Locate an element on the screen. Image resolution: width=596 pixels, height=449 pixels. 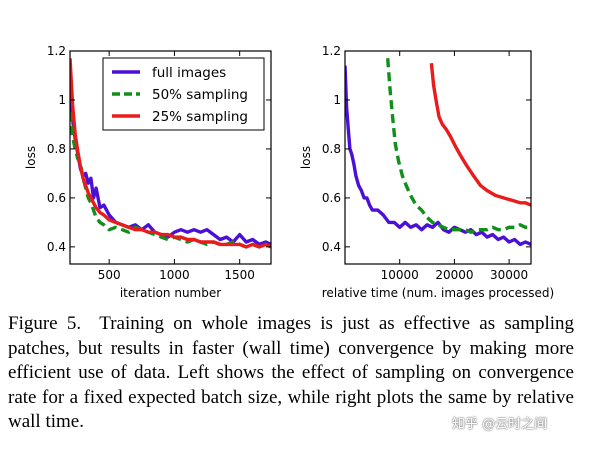
x-tick-label: 10000 is located at coordinates (400, 275).